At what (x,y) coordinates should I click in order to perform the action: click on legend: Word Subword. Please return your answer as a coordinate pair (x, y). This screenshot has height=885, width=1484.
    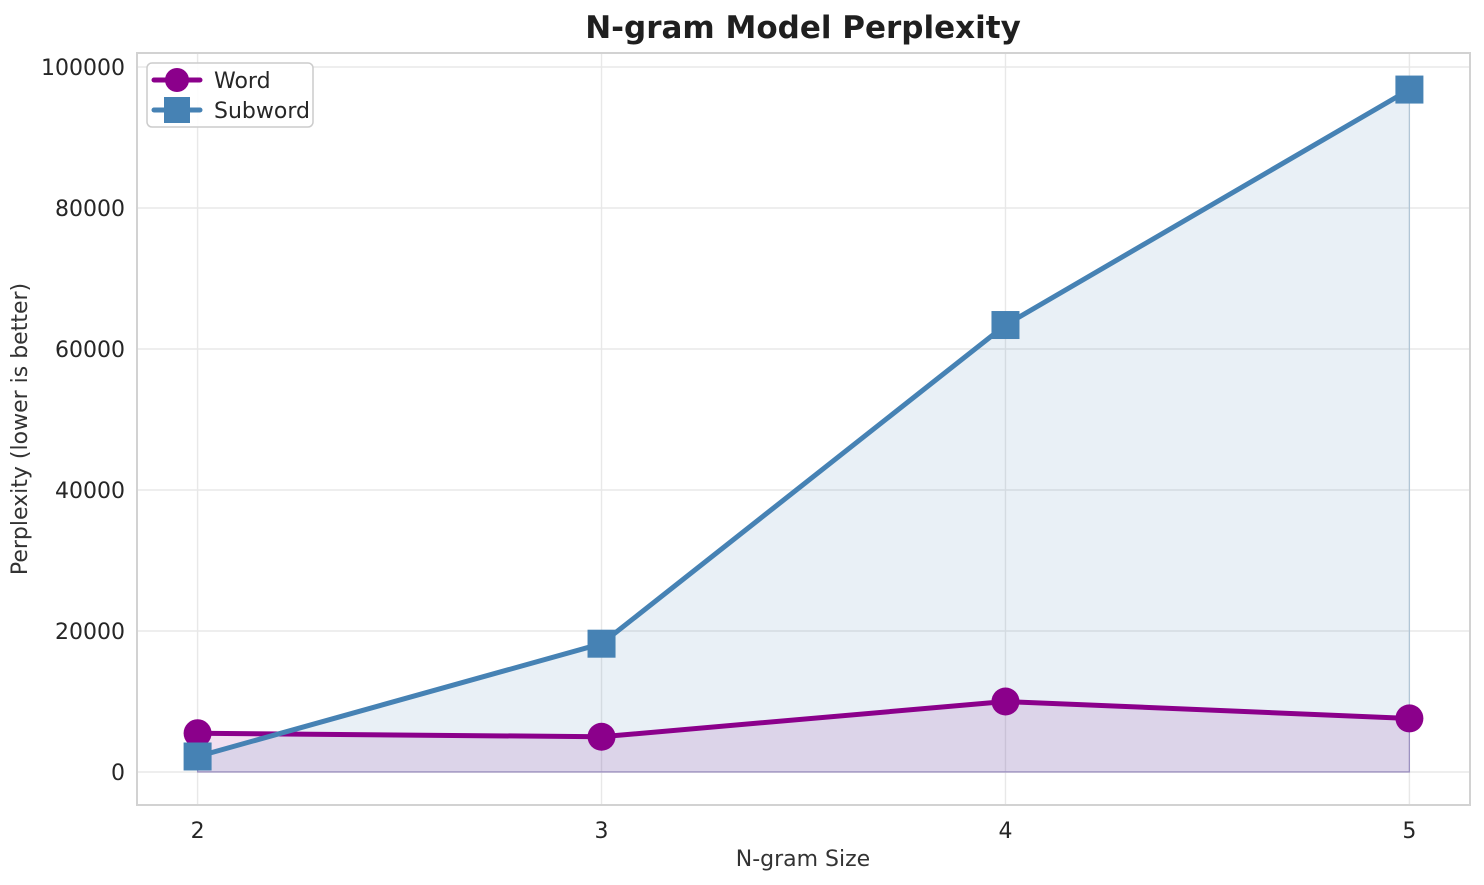
    Looking at the image, I should click on (230, 95).